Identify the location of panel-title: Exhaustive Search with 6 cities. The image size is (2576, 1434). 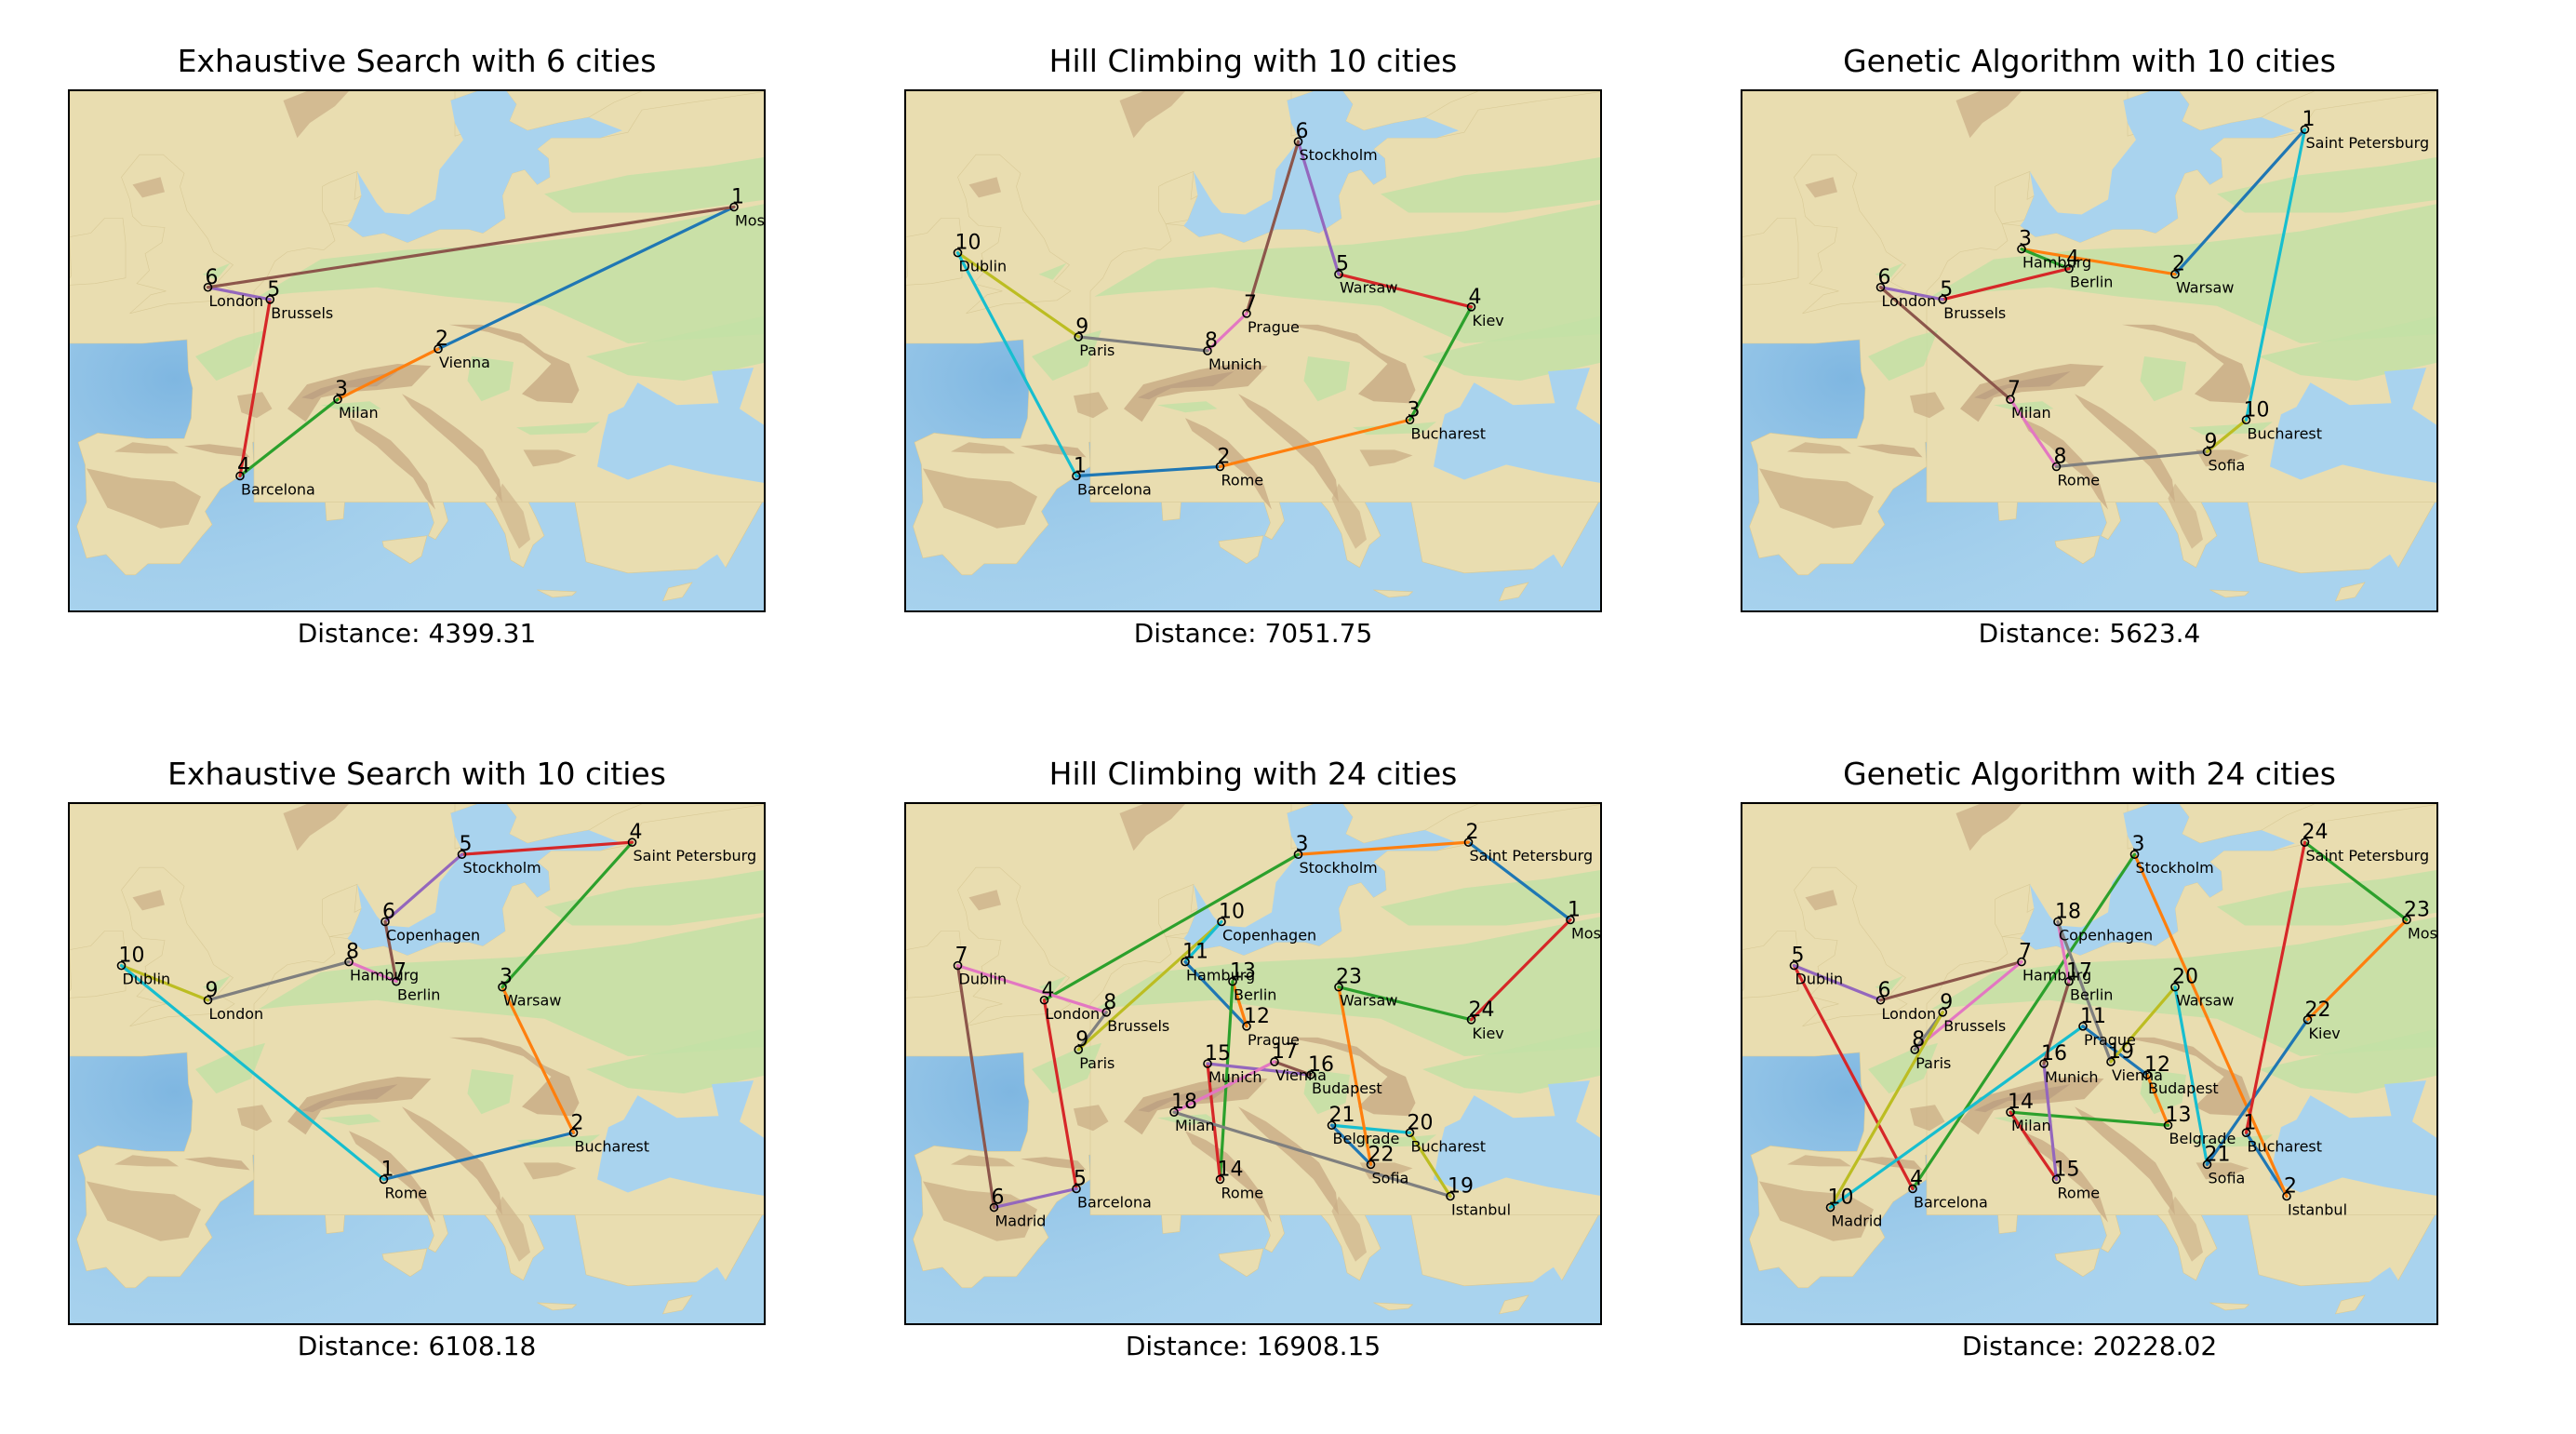
(417, 61).